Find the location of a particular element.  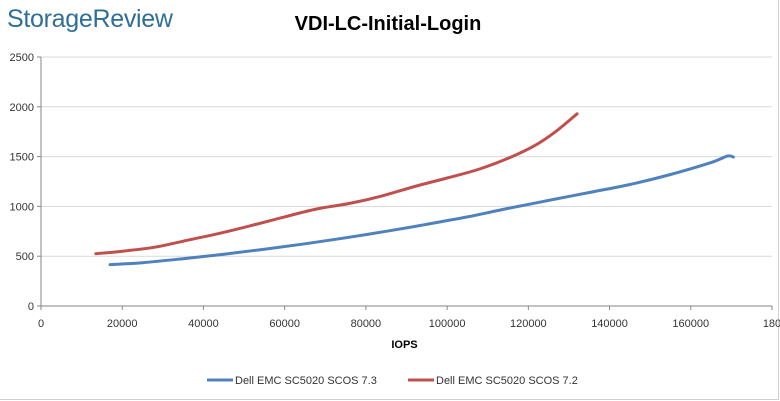

chart-title: VDI-LC-Initial-Login is located at coordinates (388, 24).